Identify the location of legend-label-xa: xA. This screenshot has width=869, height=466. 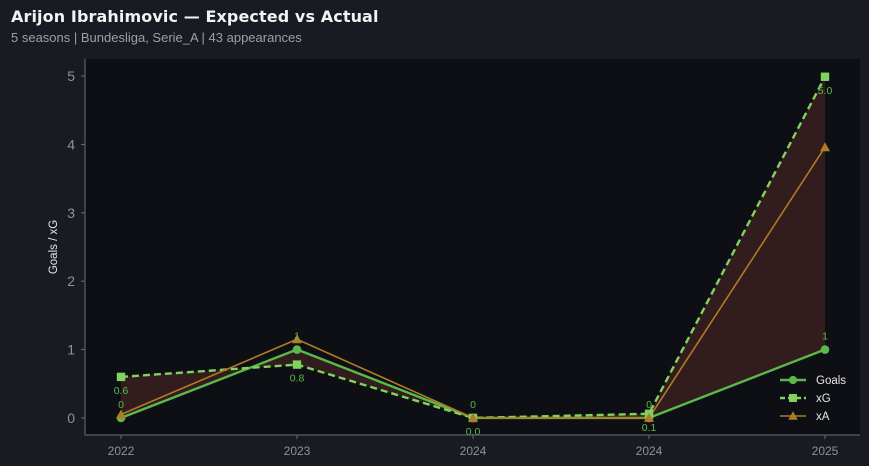
(823, 417).